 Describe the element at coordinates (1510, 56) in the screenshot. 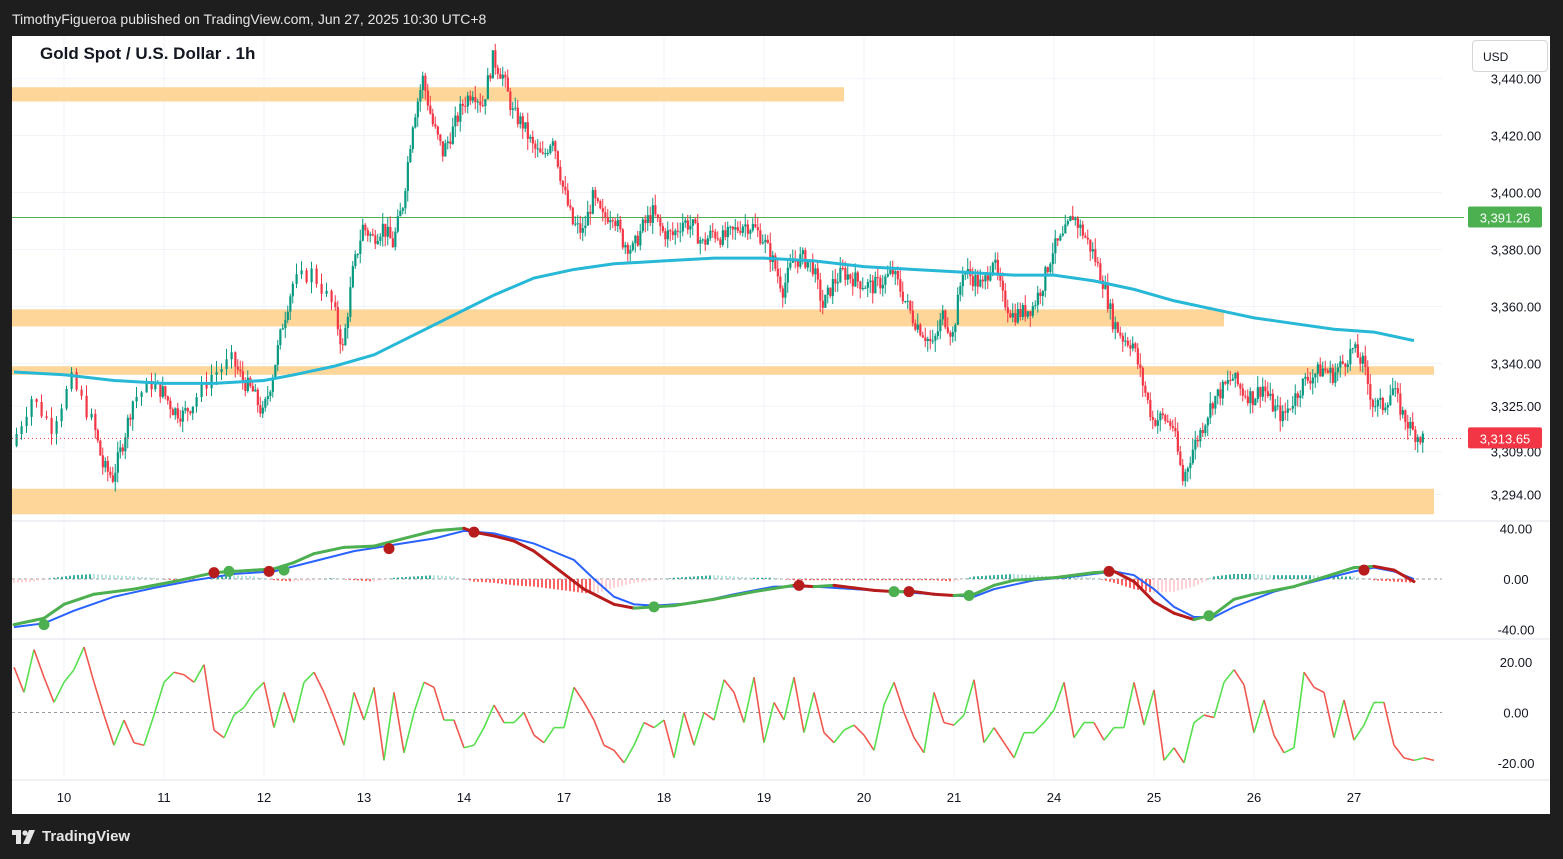

I see `currency-selector: USD` at that location.